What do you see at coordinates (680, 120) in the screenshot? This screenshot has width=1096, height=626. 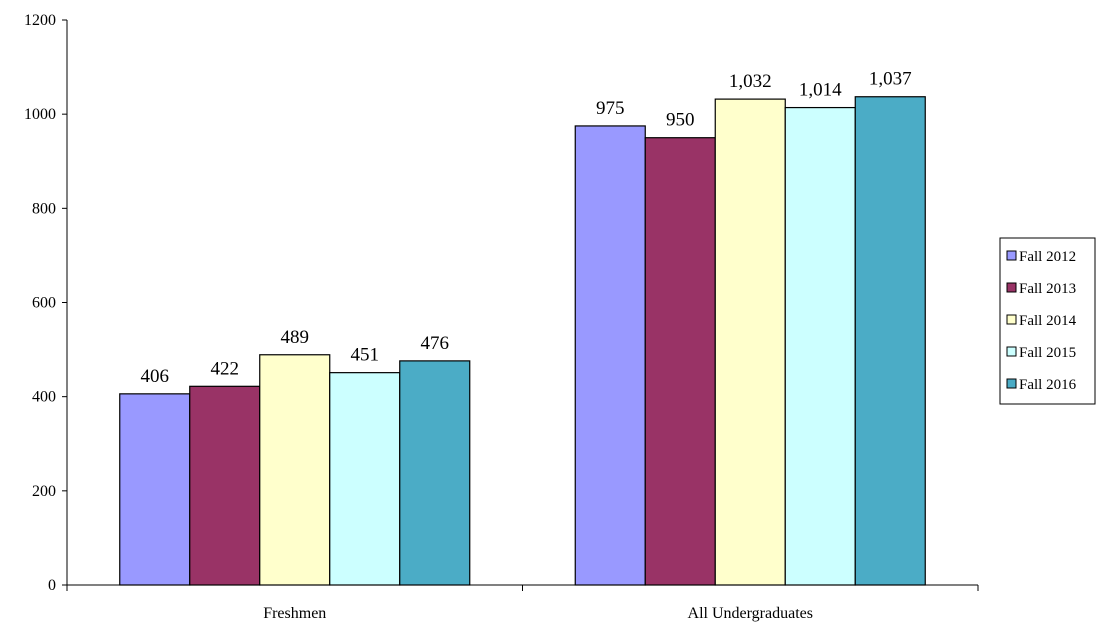 I see `data-label: 950` at bounding box center [680, 120].